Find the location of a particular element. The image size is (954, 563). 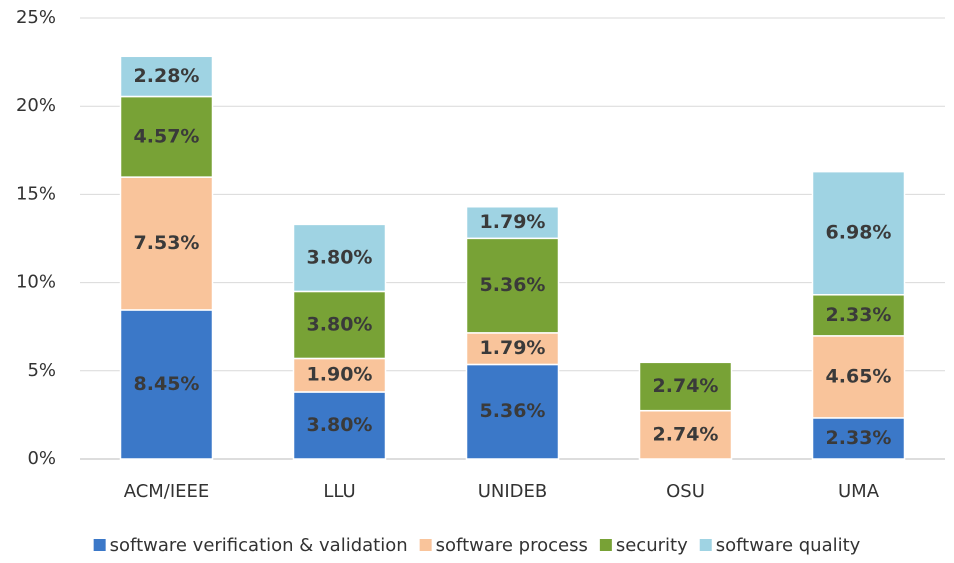

y-tick-label: 10% is located at coordinates (36, 282).